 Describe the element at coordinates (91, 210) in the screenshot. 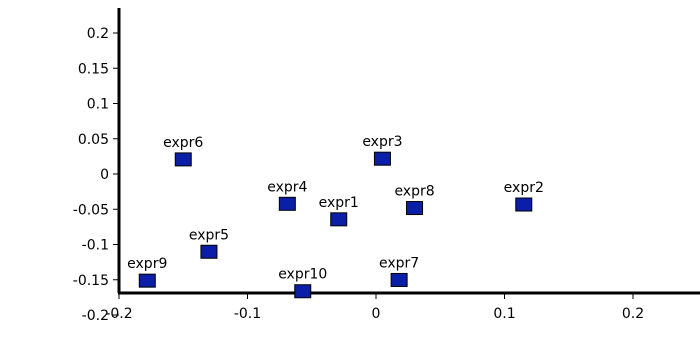

I see `y-tick-label: -0.05` at that location.